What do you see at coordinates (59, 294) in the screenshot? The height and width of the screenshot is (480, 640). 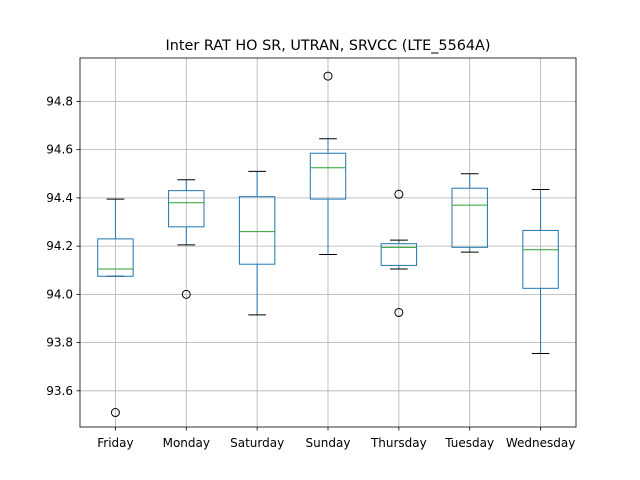 I see `y-tick-label: 94.0` at bounding box center [59, 294].